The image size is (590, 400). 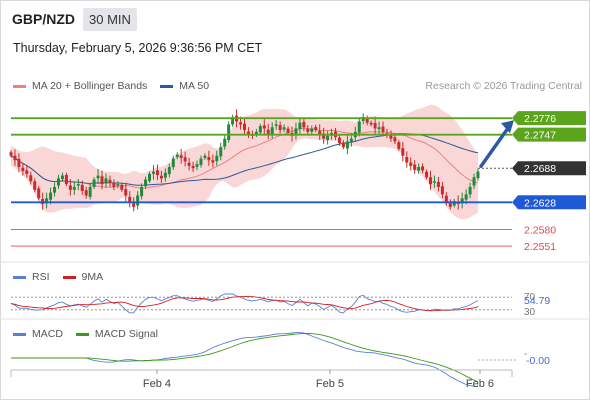 I want to click on legend-label-macd-signal: MACD Signal, so click(x=126, y=334).